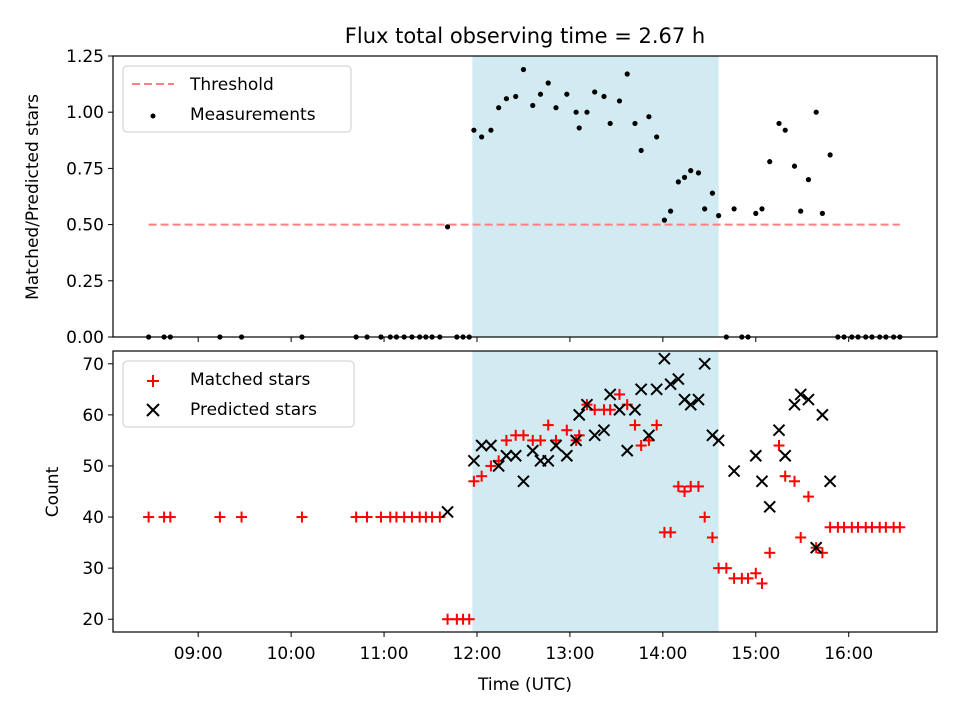  What do you see at coordinates (85, 338) in the screenshot?
I see `y-tick-label: 0.00` at bounding box center [85, 338].